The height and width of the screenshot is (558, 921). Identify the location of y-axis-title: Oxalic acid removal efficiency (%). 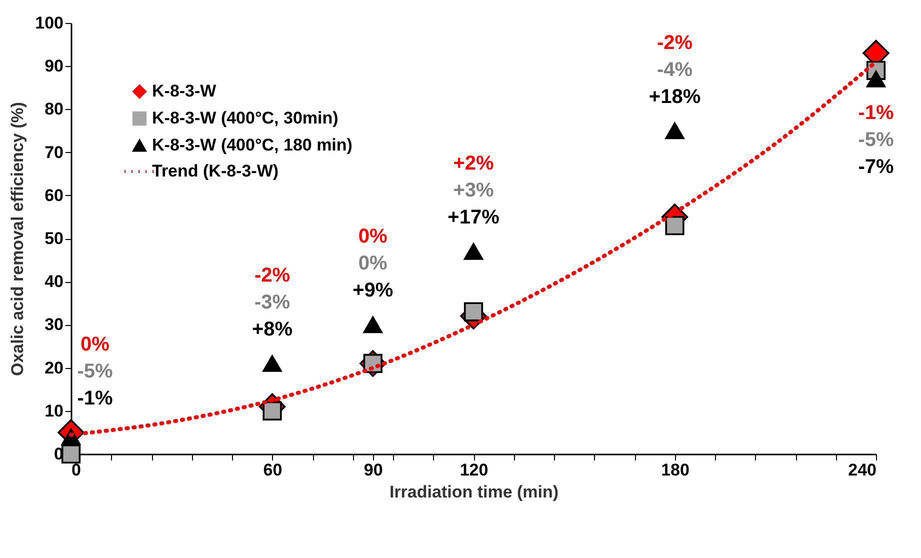
(18, 239).